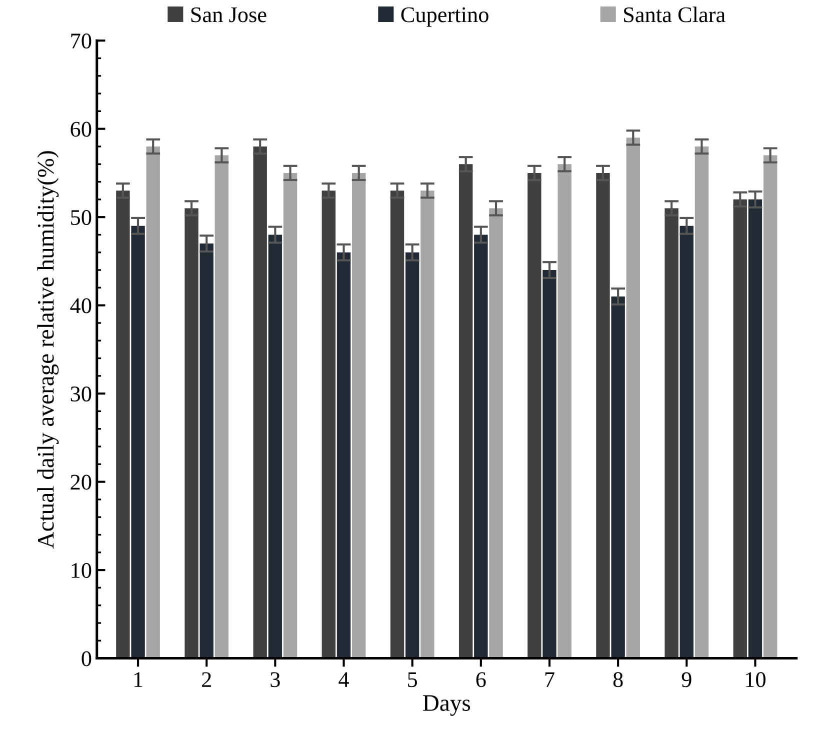 The width and height of the screenshot is (821, 738). I want to click on y-tick-label: 60, so click(81, 129).